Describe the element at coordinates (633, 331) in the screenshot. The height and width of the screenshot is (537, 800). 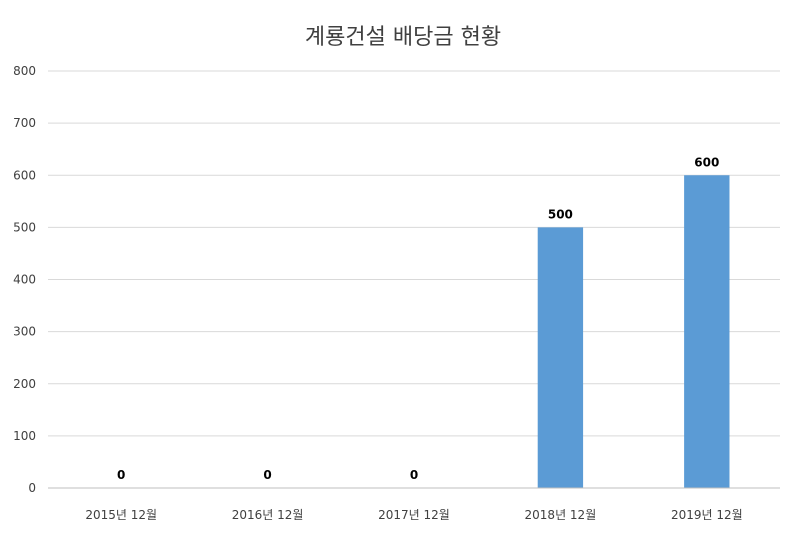
I see `bars` at that location.